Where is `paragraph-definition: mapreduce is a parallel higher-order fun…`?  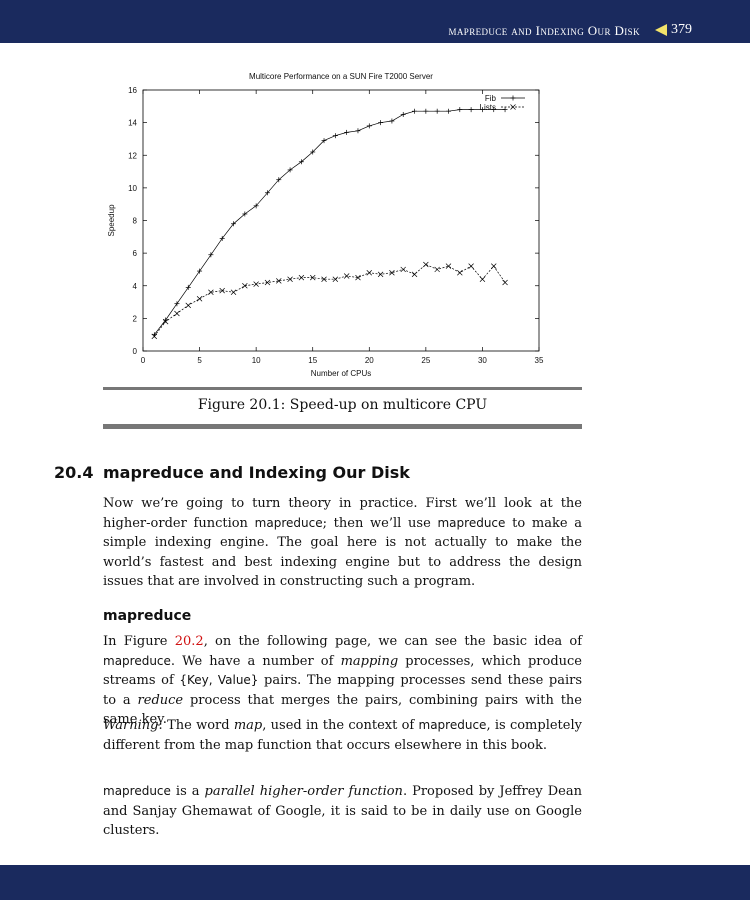 paragraph-definition: mapreduce is a parallel higher-order fun… is located at coordinates (342, 811).